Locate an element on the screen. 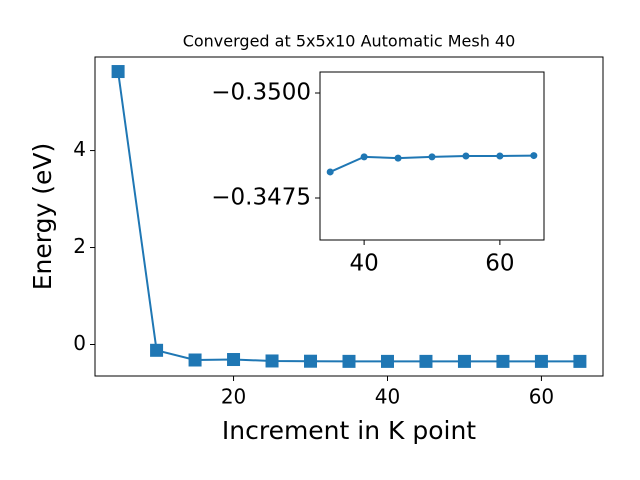  y-tick-label: −0.3475 is located at coordinates (261, 198).